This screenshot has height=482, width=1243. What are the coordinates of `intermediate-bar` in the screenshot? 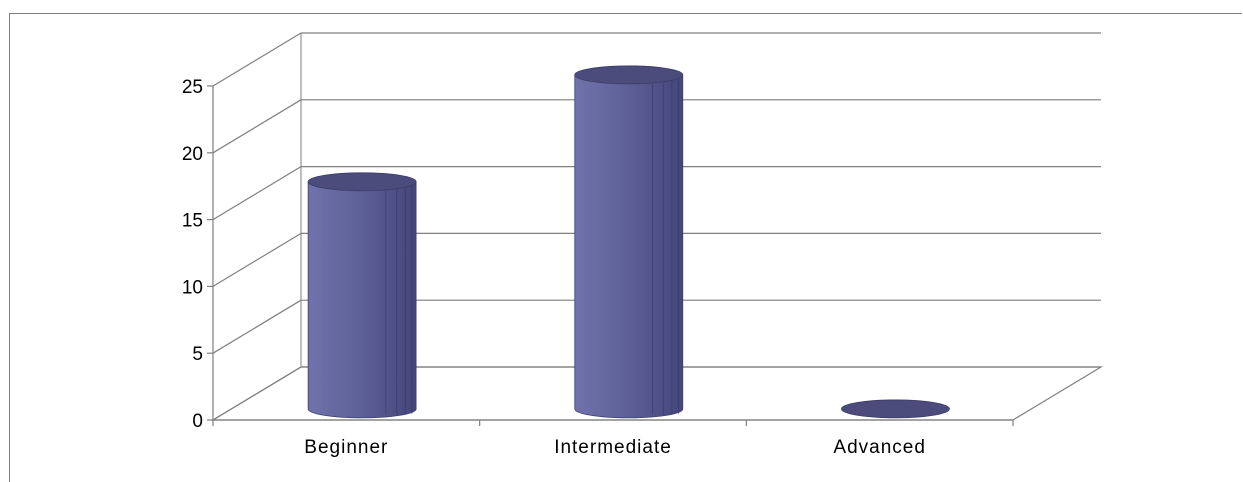 It's located at (629, 242).